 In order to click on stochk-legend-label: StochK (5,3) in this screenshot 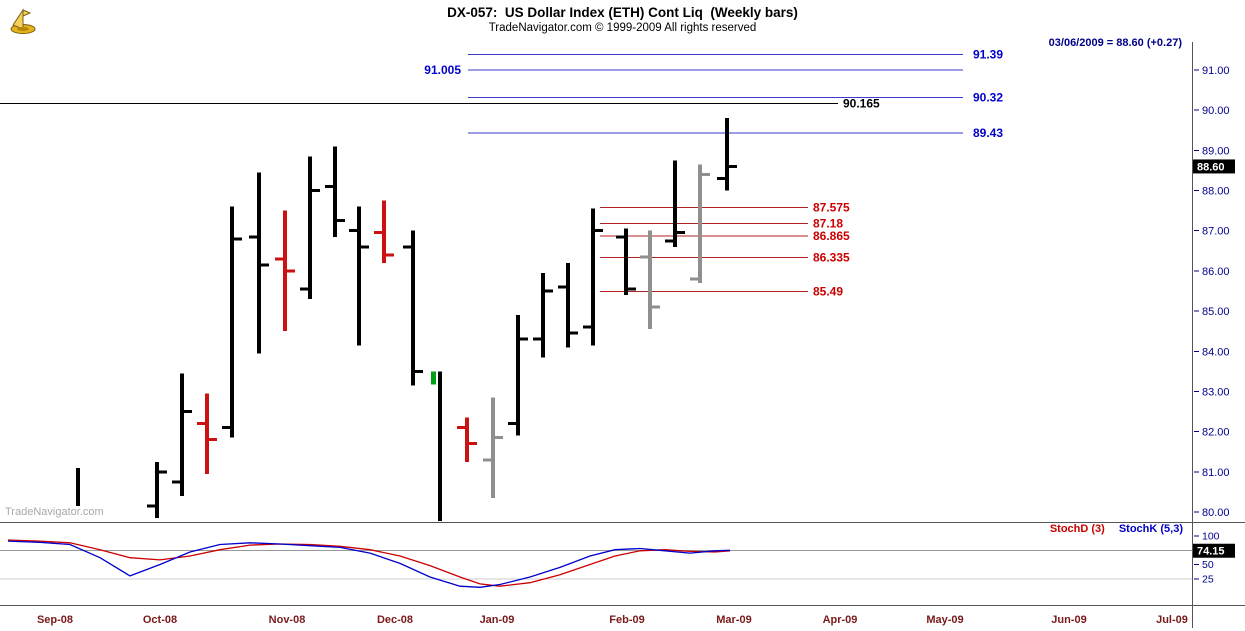, I will do `click(1150, 529)`.